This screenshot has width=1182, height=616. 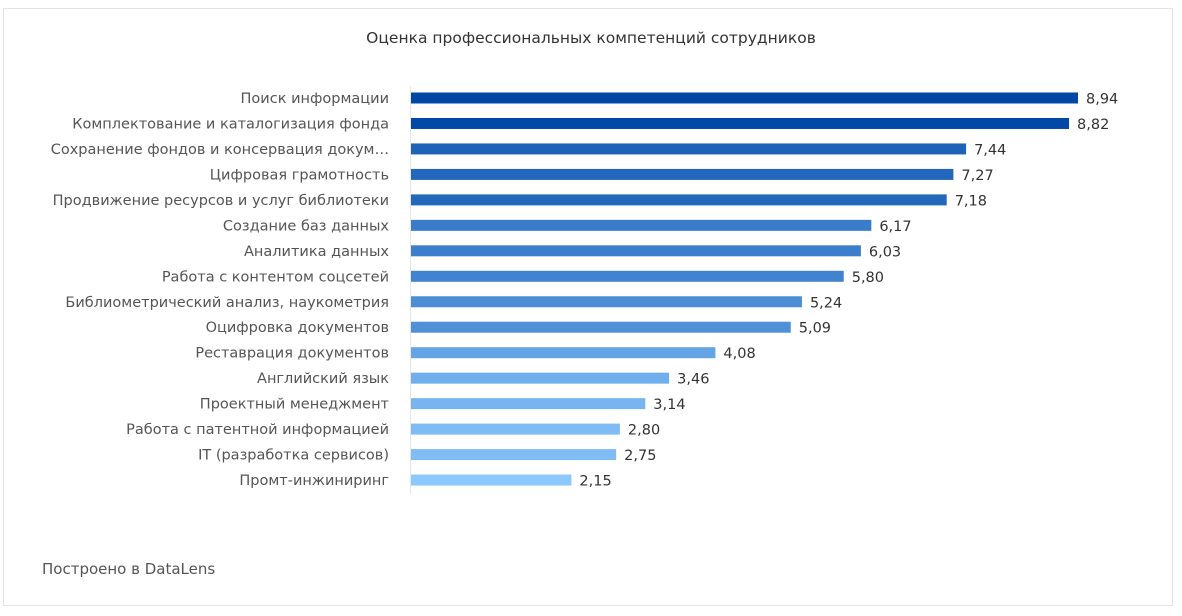 I want to click on category-label: Работа с контентом соцсетей, so click(x=275, y=277).